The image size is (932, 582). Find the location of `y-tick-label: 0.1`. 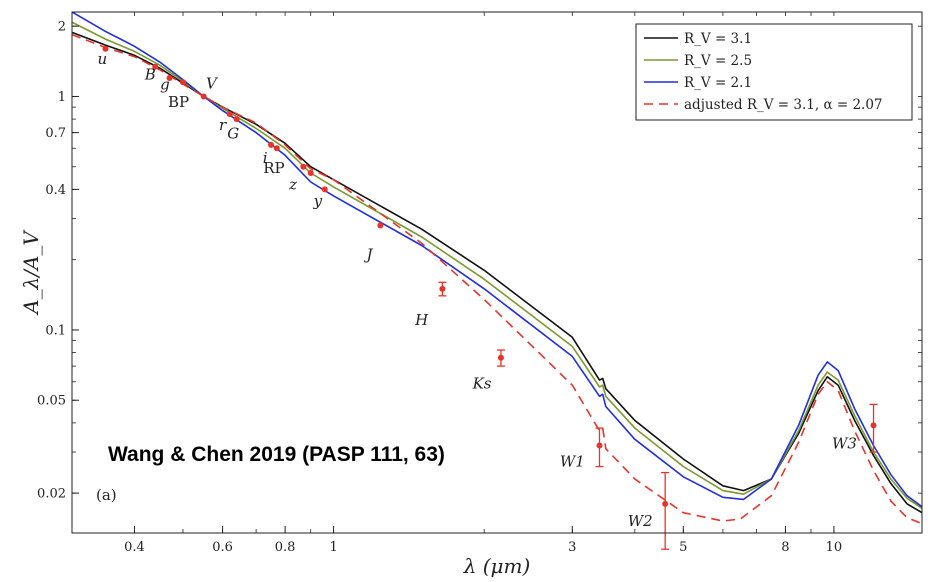

y-tick-label: 0.1 is located at coordinates (55, 330).